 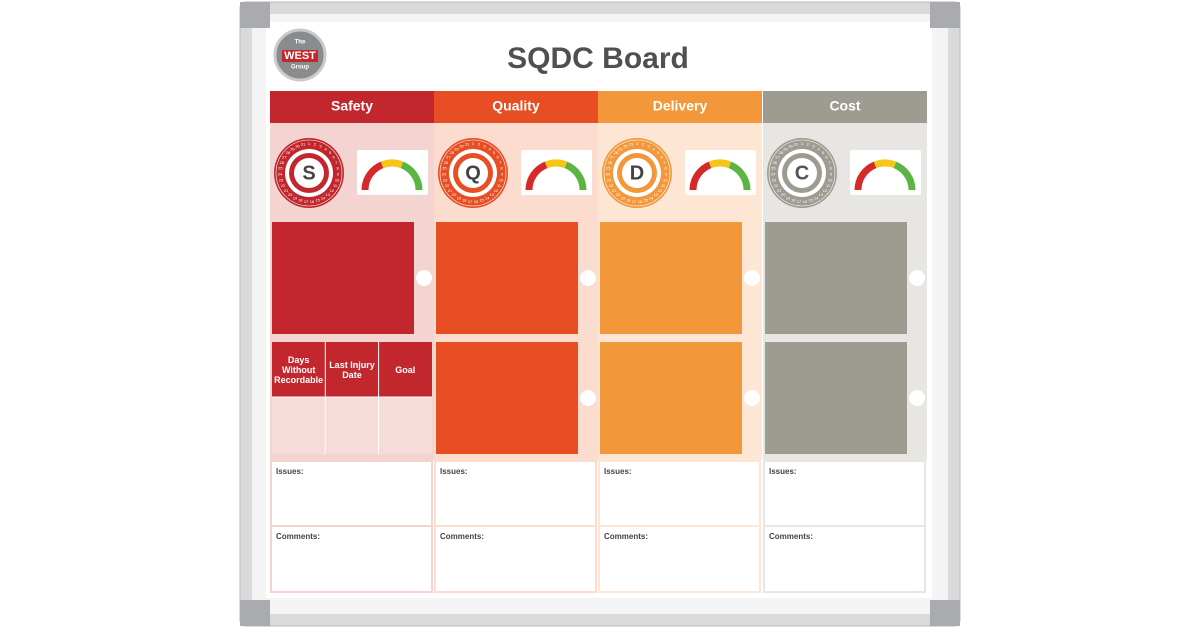 What do you see at coordinates (298, 370) in the screenshot?
I see `table-header-cell: Days Without Recordable` at bounding box center [298, 370].